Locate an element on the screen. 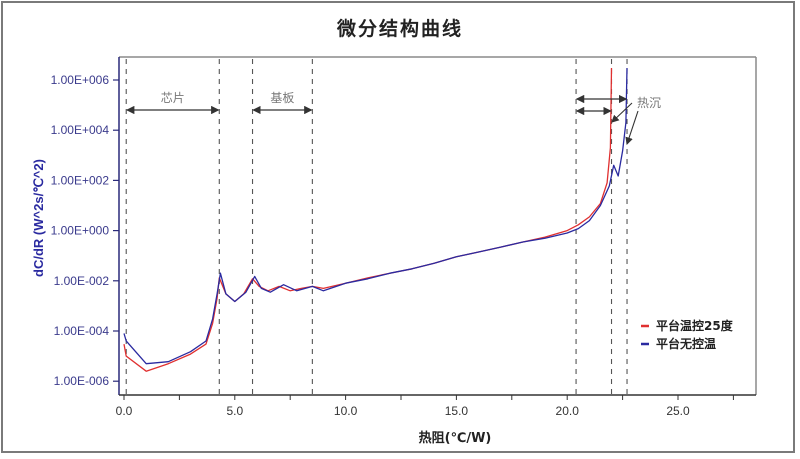 This screenshot has height=459, width=800. y-axis-label: dC/dR (W^2s/℃^2) is located at coordinates (38, 218).